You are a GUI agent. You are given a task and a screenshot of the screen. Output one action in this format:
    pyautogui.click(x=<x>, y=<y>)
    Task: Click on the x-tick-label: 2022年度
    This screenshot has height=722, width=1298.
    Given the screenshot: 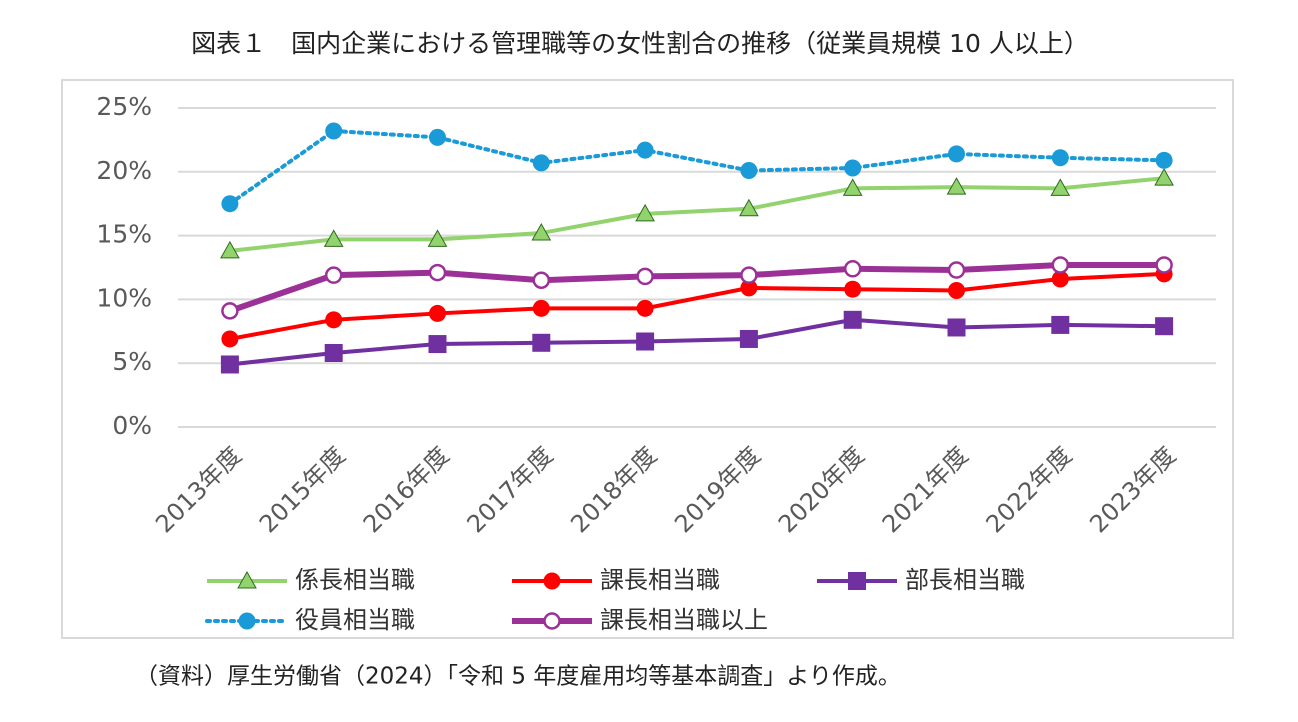 What is the action you would take?
    pyautogui.click(x=1029, y=489)
    